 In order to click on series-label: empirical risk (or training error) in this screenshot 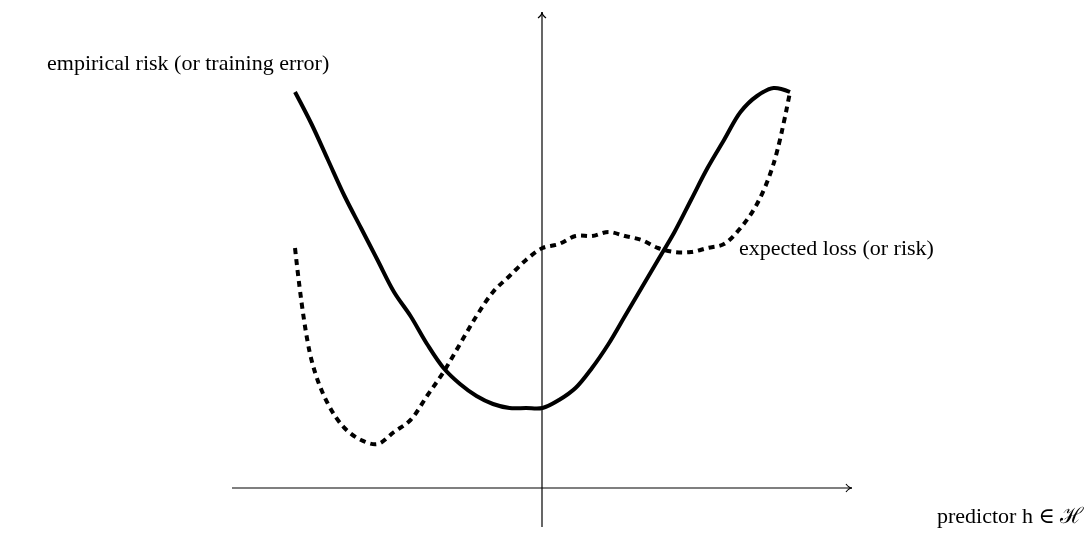, I will do `click(188, 62)`.